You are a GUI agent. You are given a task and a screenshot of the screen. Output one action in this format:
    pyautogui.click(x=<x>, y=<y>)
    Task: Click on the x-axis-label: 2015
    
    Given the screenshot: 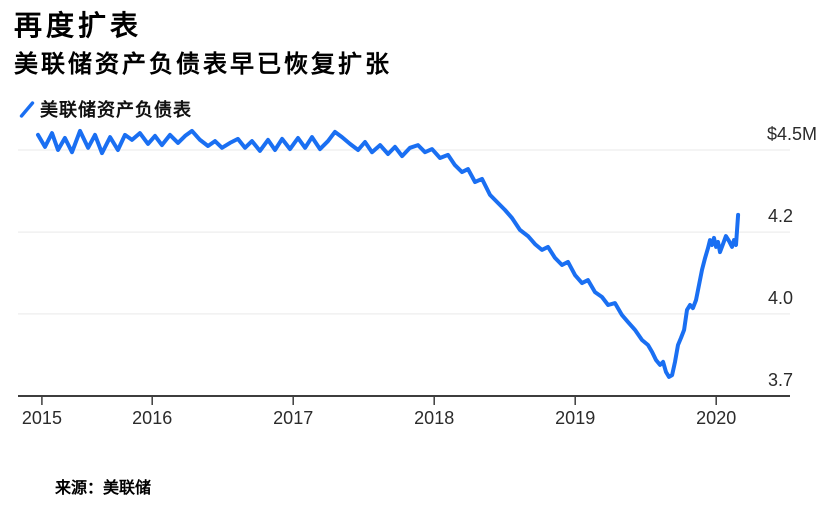 What is the action you would take?
    pyautogui.click(x=41, y=418)
    